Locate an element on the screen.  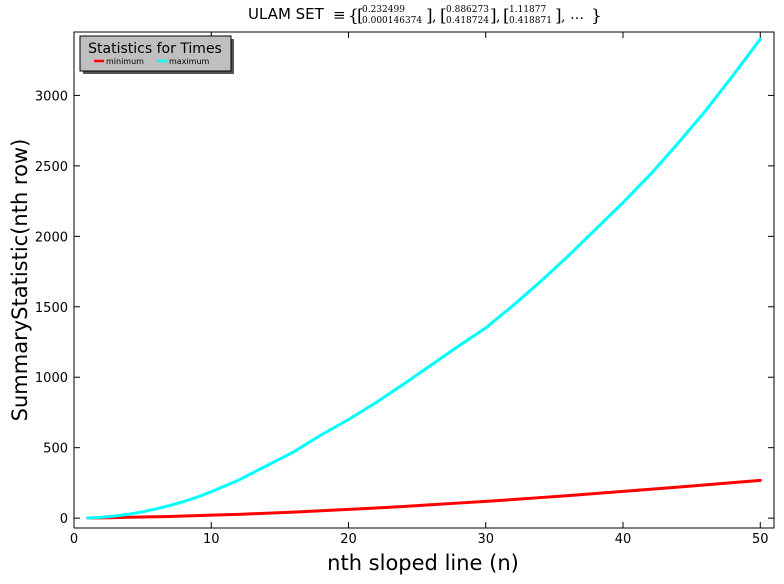
title-m3-top: 1.11877 is located at coordinates (527, 10).